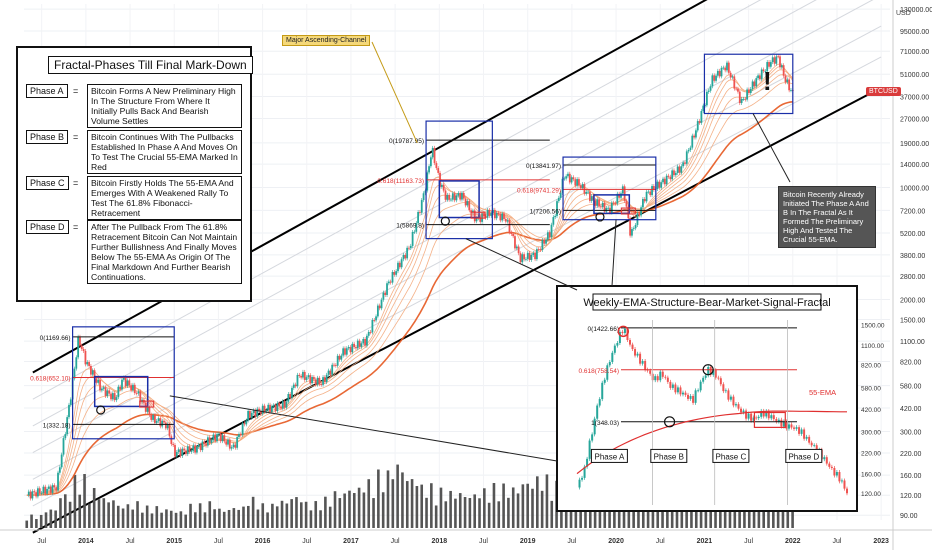  I want to click on x-tick-label: 2023, so click(881, 541).